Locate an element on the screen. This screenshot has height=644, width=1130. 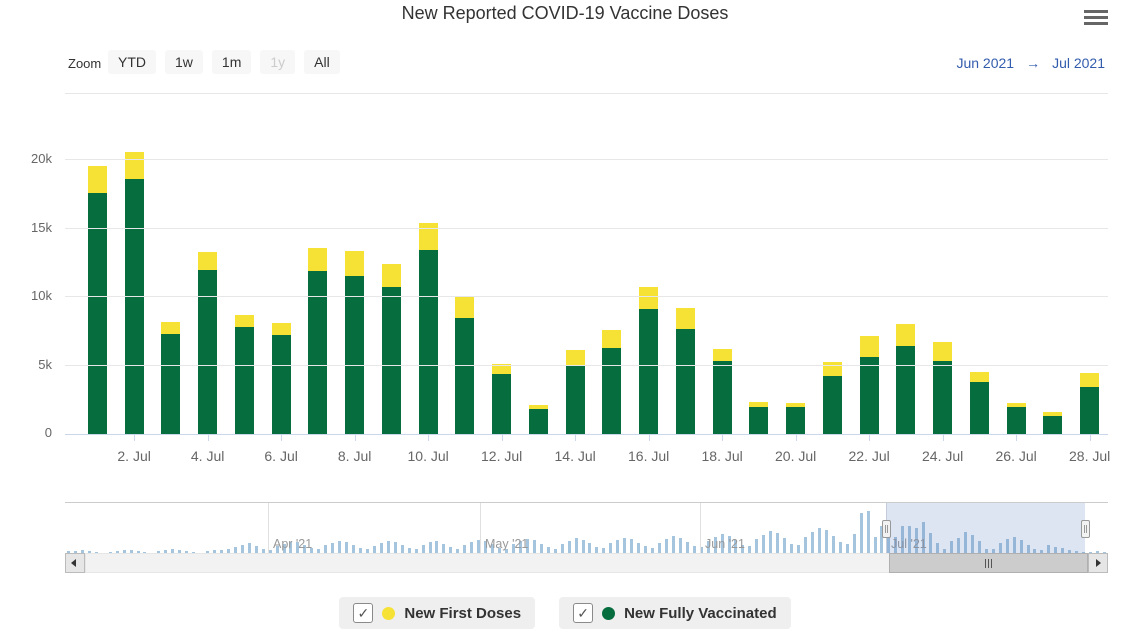
bar-26-jul is located at coordinates (1016, 418).